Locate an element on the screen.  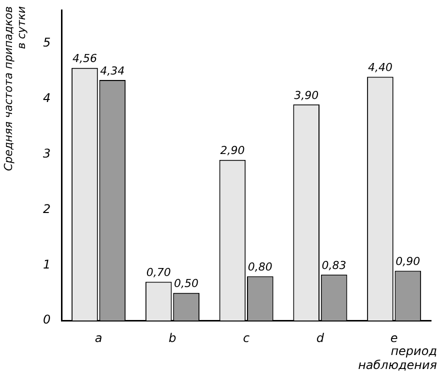
x-tick-label: b is located at coordinates (172, 337).